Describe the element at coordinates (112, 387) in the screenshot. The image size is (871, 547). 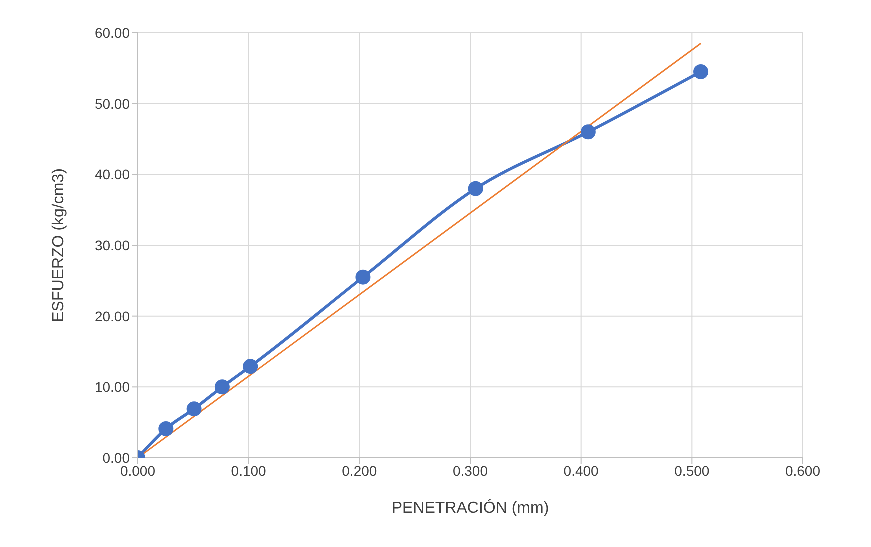
I see `y-tick-label: 10.00` at that location.